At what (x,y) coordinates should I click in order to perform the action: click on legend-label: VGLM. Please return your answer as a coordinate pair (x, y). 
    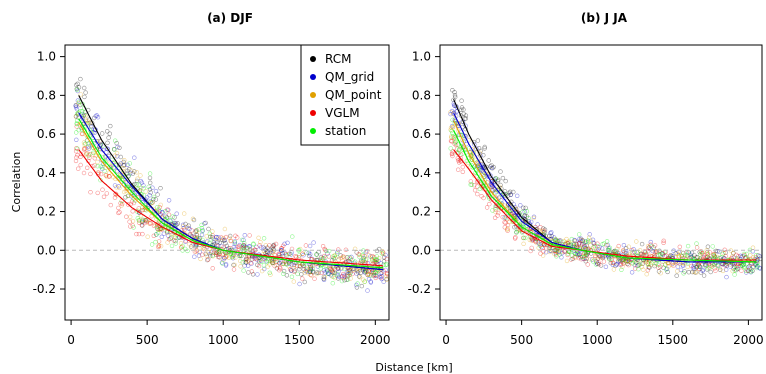
    Looking at the image, I should click on (342, 113).